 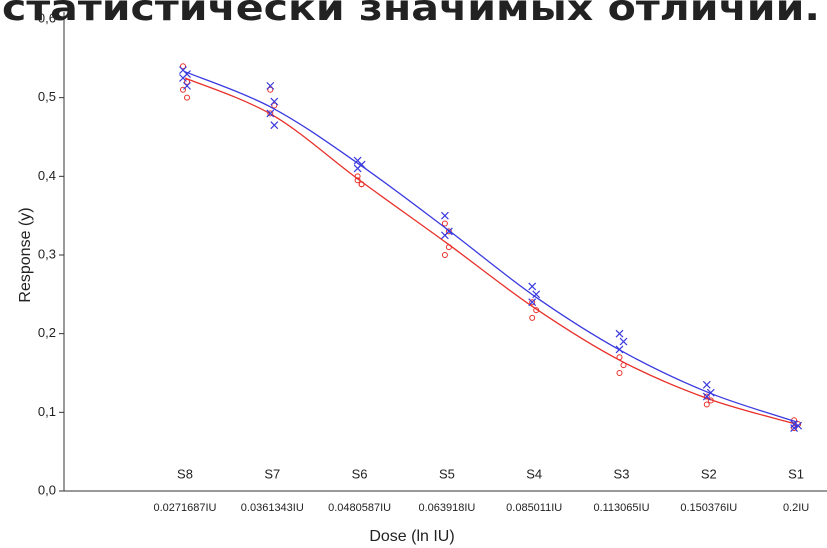 What do you see at coordinates (272, 473) in the screenshot?
I see `x-category-label: S7` at bounding box center [272, 473].